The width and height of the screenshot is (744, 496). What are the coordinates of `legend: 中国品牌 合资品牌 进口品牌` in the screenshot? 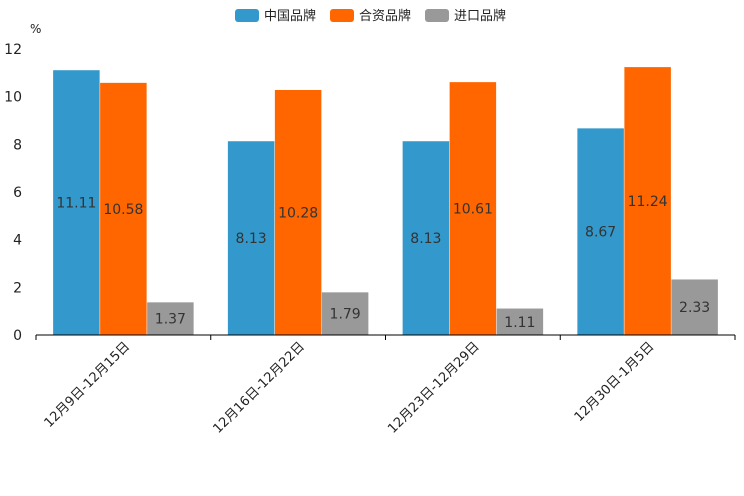 It's located at (370, 16).